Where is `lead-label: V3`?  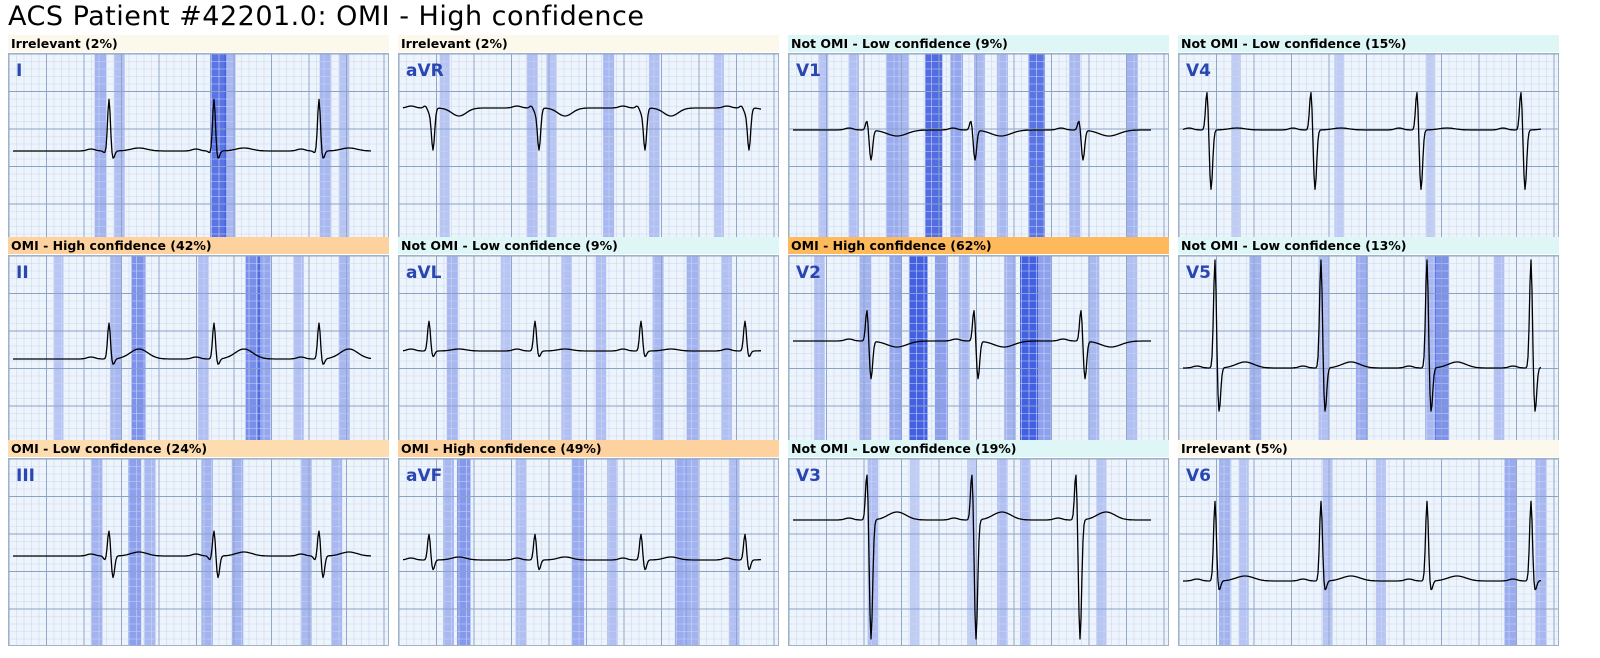
lead-label: V3 is located at coordinates (808, 476).